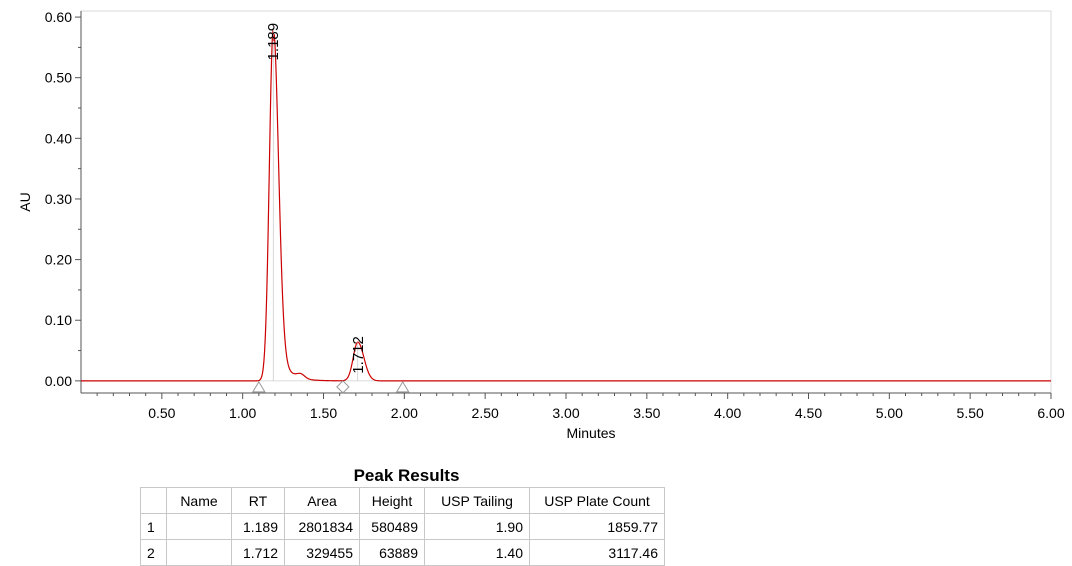  Describe the element at coordinates (597, 500) in the screenshot. I see `column-header-usp-plate-count: USP Plate Count` at that location.